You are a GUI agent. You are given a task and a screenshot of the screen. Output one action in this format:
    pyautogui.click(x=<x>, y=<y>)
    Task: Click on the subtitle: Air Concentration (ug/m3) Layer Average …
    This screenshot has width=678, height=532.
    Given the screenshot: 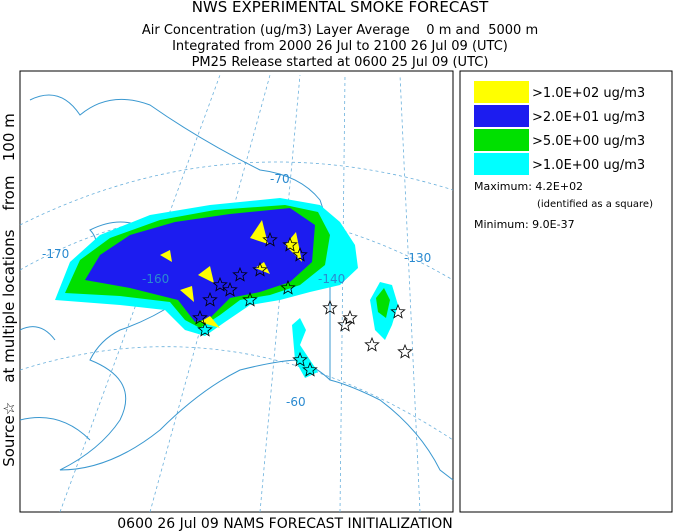 What is the action you would take?
    pyautogui.click(x=340, y=30)
    